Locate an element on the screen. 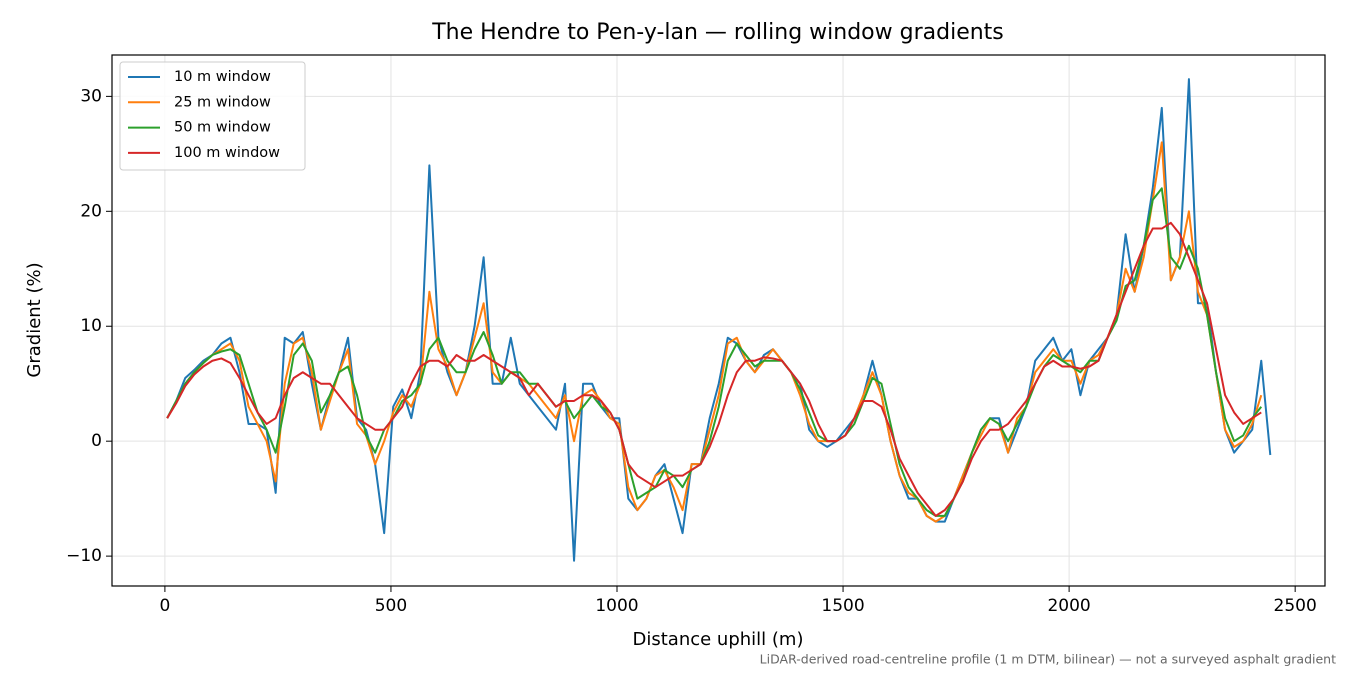  x-axis-label: Distance uphill (m) is located at coordinates (718, 639).